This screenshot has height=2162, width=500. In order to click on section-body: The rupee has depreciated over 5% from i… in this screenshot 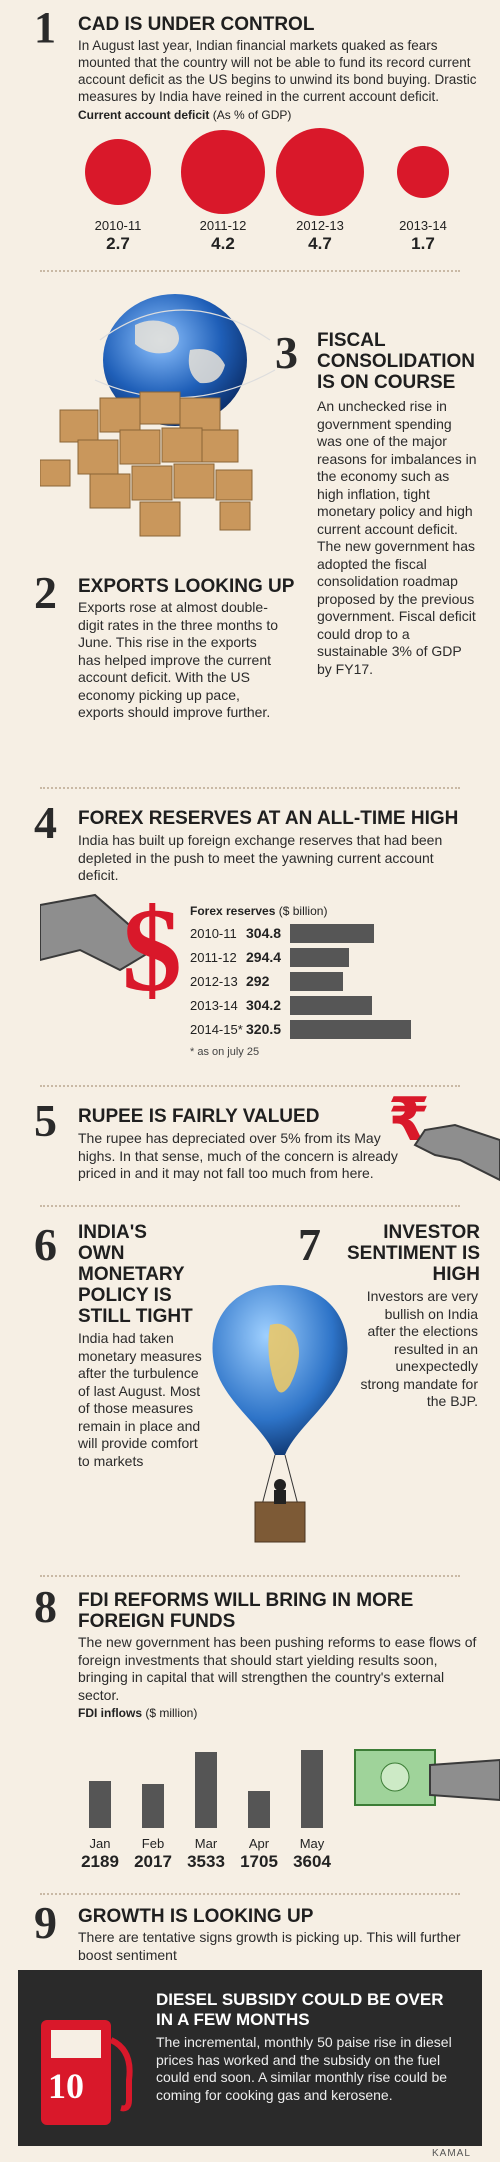, I will do `click(238, 1155)`.